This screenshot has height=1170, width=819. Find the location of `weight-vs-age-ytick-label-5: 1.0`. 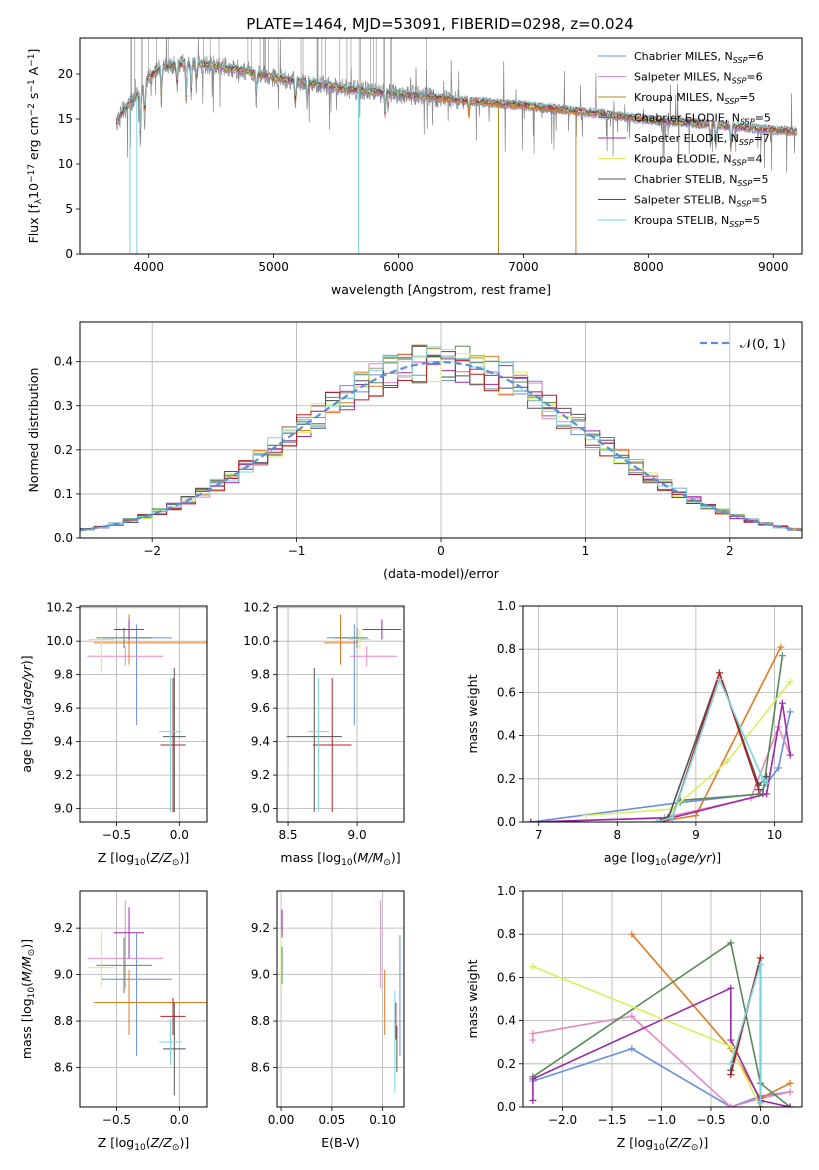

weight-vs-age-ytick-label-5: 1.0 is located at coordinates (506, 606).